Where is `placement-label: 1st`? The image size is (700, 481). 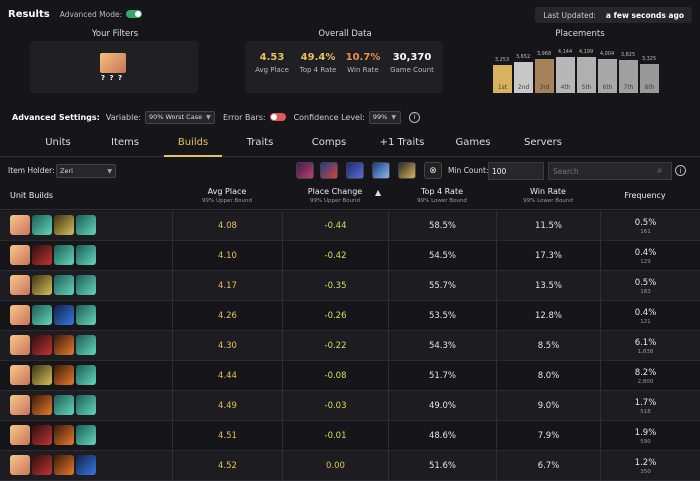
placement-label: 1st is located at coordinates (502, 87).